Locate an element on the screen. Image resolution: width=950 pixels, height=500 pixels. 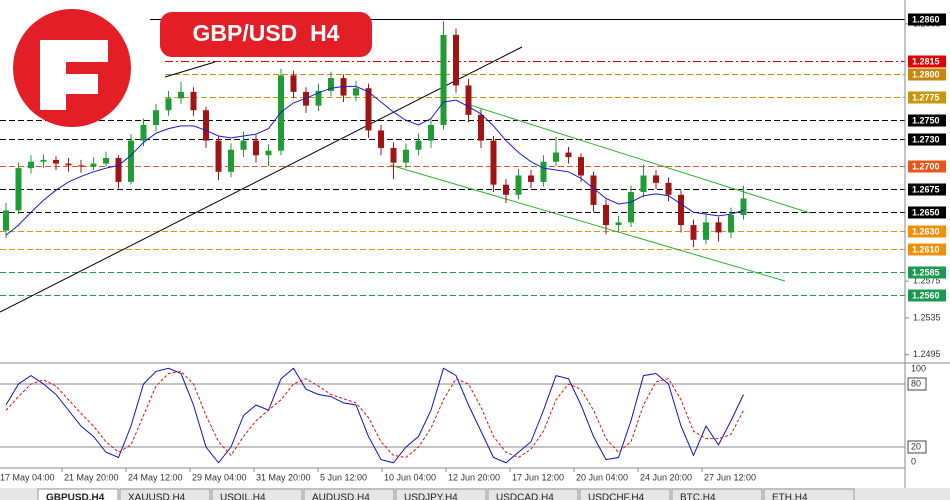
logo is located at coordinates (72, 68).